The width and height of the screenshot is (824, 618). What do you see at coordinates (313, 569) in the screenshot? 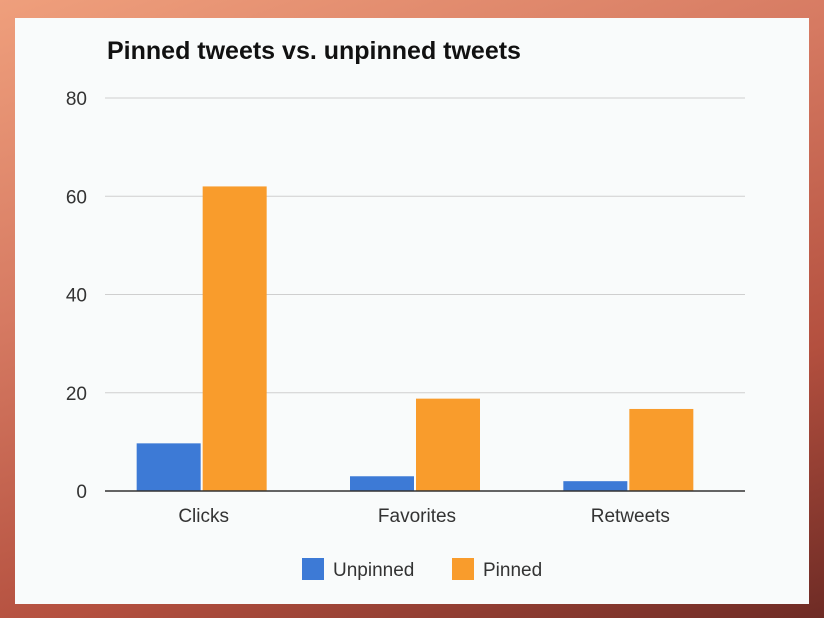
I see `legend-swatch-unpinned` at bounding box center [313, 569].